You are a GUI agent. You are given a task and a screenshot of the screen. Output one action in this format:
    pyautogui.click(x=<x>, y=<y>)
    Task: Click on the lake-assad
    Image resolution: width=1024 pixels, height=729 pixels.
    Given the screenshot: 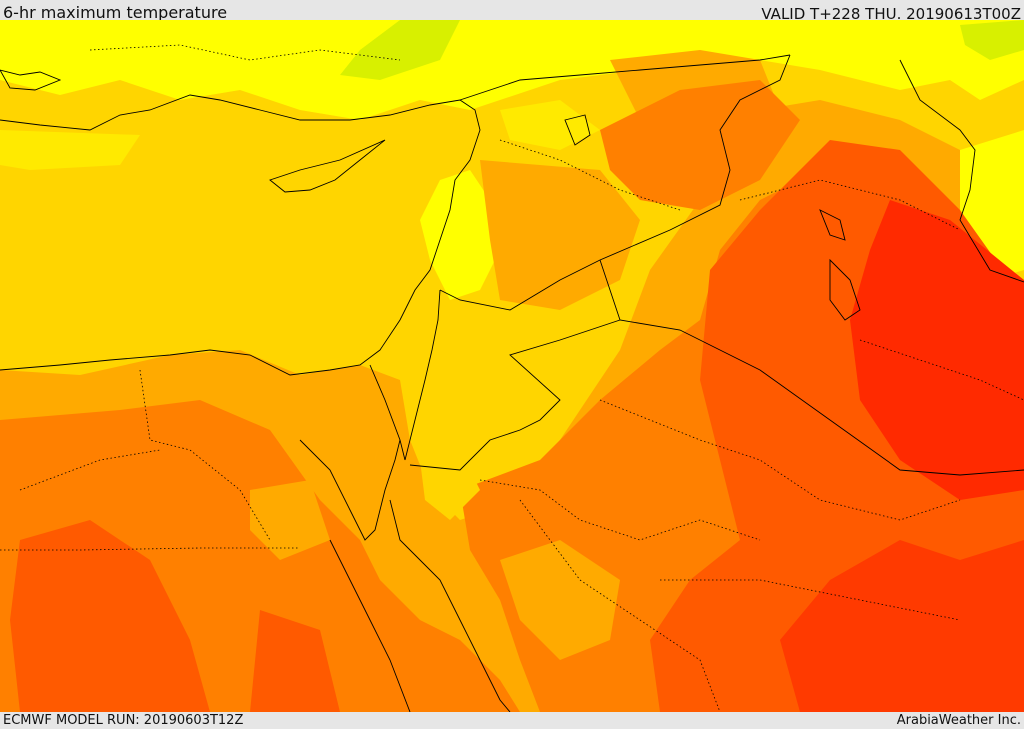 What is the action you would take?
    pyautogui.click(x=577, y=130)
    